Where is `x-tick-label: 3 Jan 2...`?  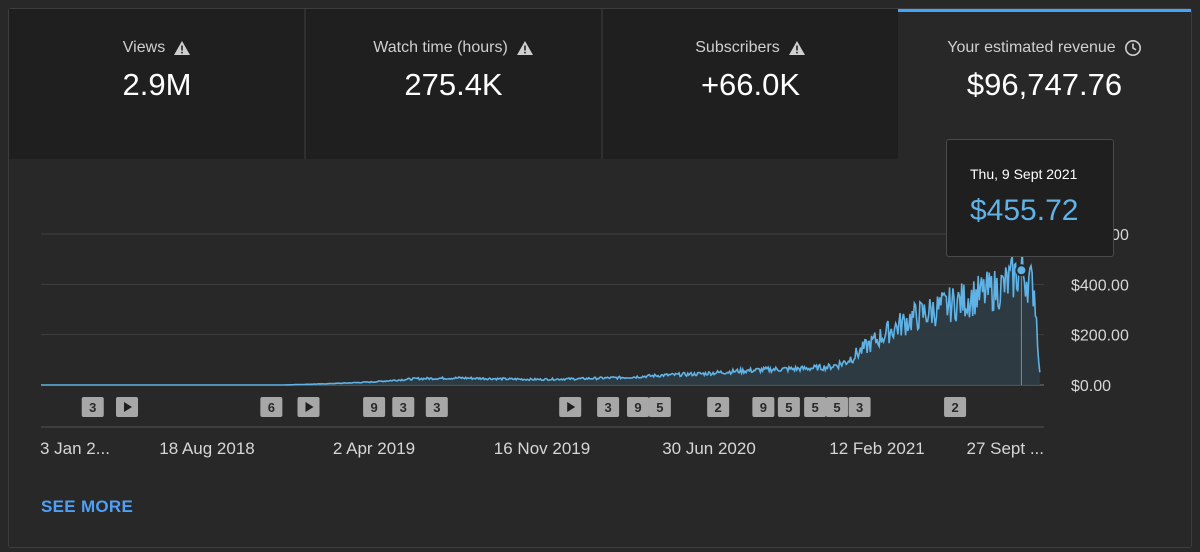
x-tick-label: 3 Jan 2... is located at coordinates (75, 448).